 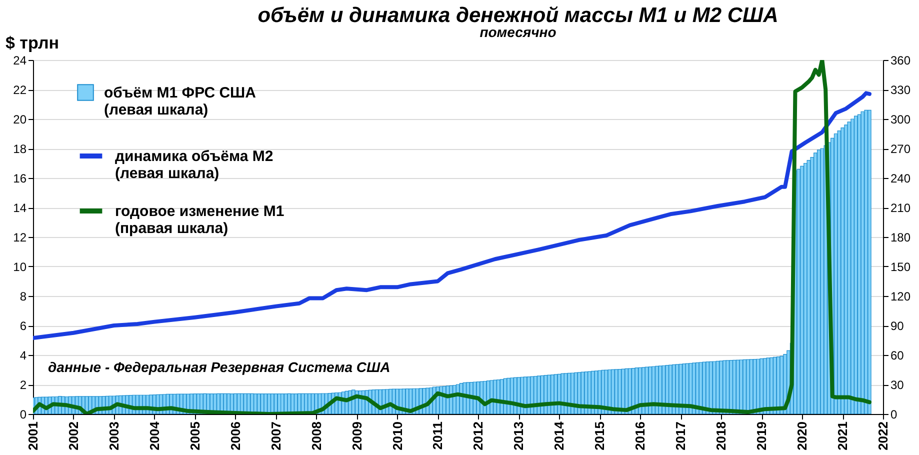 What do you see at coordinates (20, 149) in the screenshot?
I see `y-tick-label: 18` at bounding box center [20, 149].